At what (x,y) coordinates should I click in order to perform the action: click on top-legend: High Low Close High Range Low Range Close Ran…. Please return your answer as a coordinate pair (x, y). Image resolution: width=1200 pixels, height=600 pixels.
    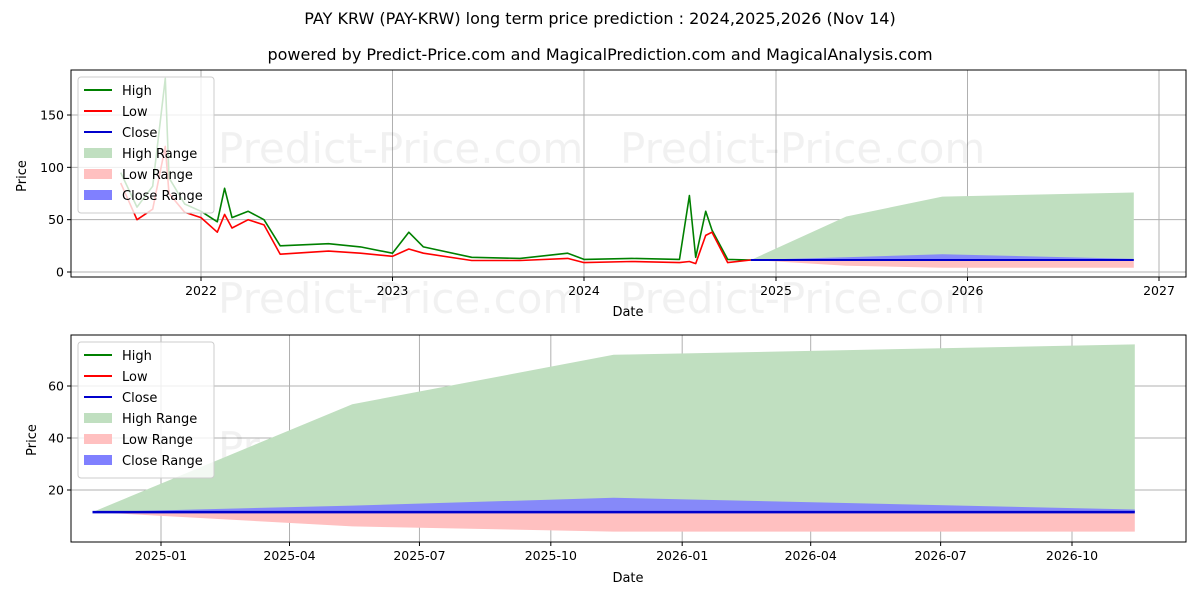
    Looking at the image, I should click on (146, 145).